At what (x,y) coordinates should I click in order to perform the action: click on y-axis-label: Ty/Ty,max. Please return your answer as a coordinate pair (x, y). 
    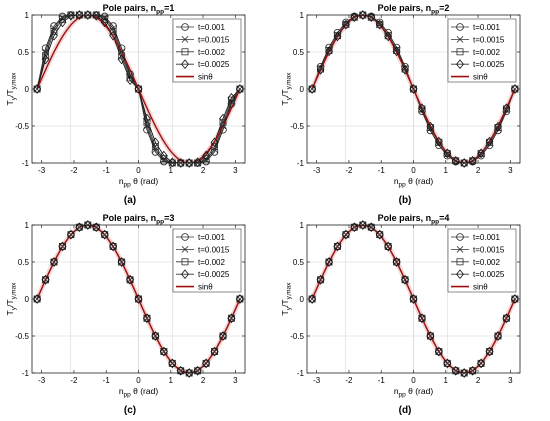
    Looking at the image, I should click on (11, 299).